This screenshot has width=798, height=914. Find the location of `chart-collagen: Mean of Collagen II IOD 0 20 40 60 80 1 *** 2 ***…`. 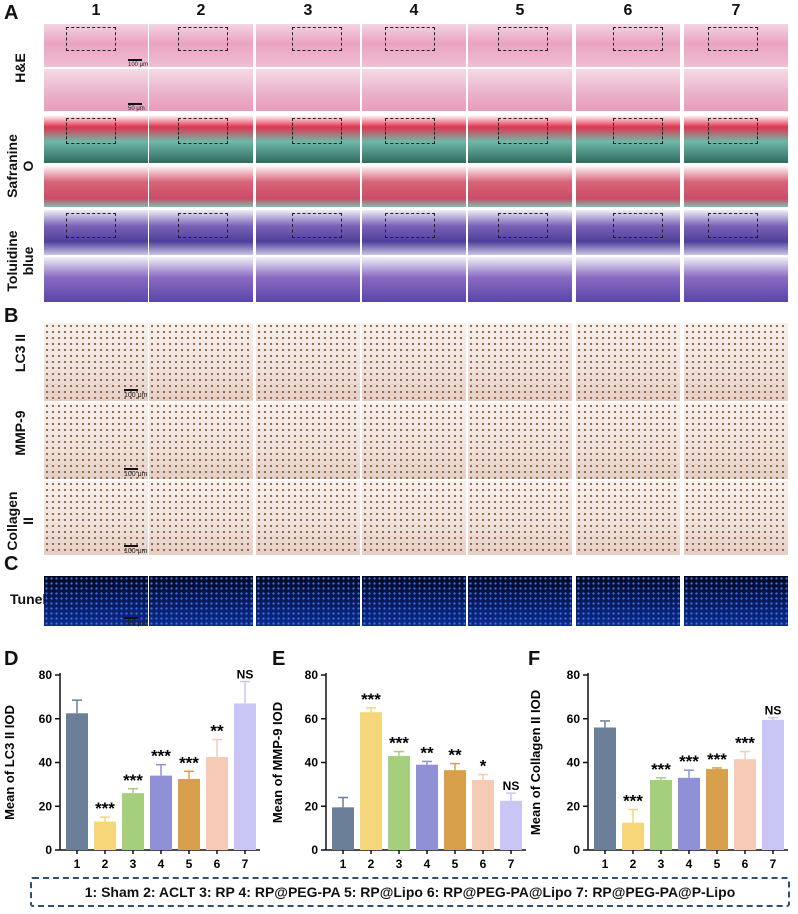

chart-collagen: Mean of Collagen II IOD 0 20 40 60 80 1 *** 2 ***… is located at coordinates (658, 769).